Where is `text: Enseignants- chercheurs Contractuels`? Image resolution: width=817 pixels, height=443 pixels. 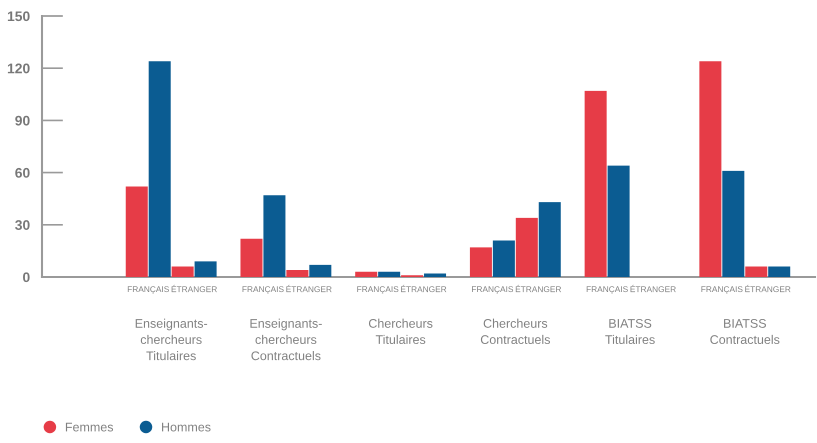
text: Enseignants- chercheurs Contractuels is located at coordinates (286, 339).